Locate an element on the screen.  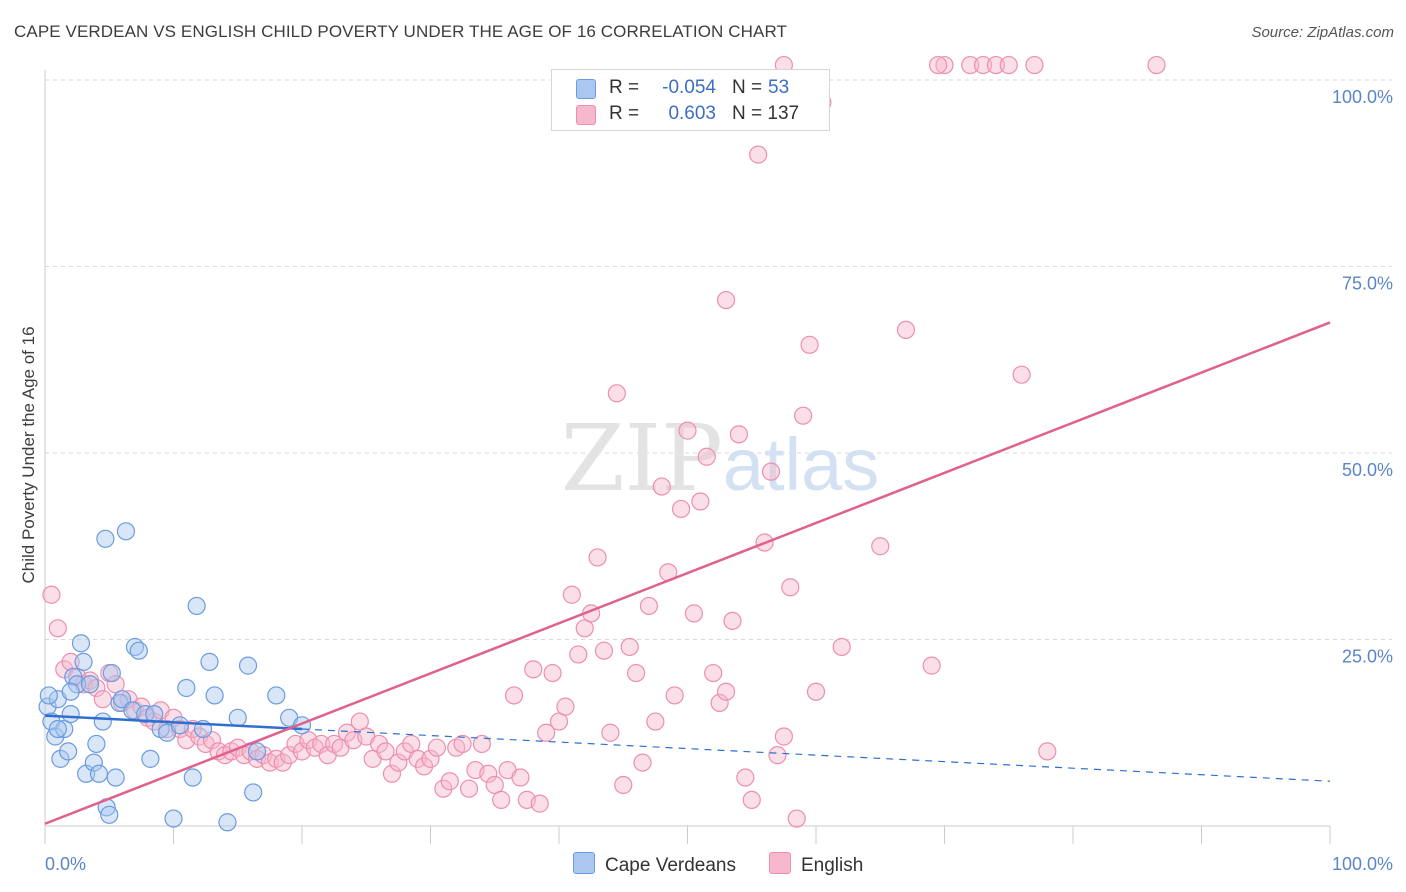
legend-label: Cape Verdeans is located at coordinates (670, 865).